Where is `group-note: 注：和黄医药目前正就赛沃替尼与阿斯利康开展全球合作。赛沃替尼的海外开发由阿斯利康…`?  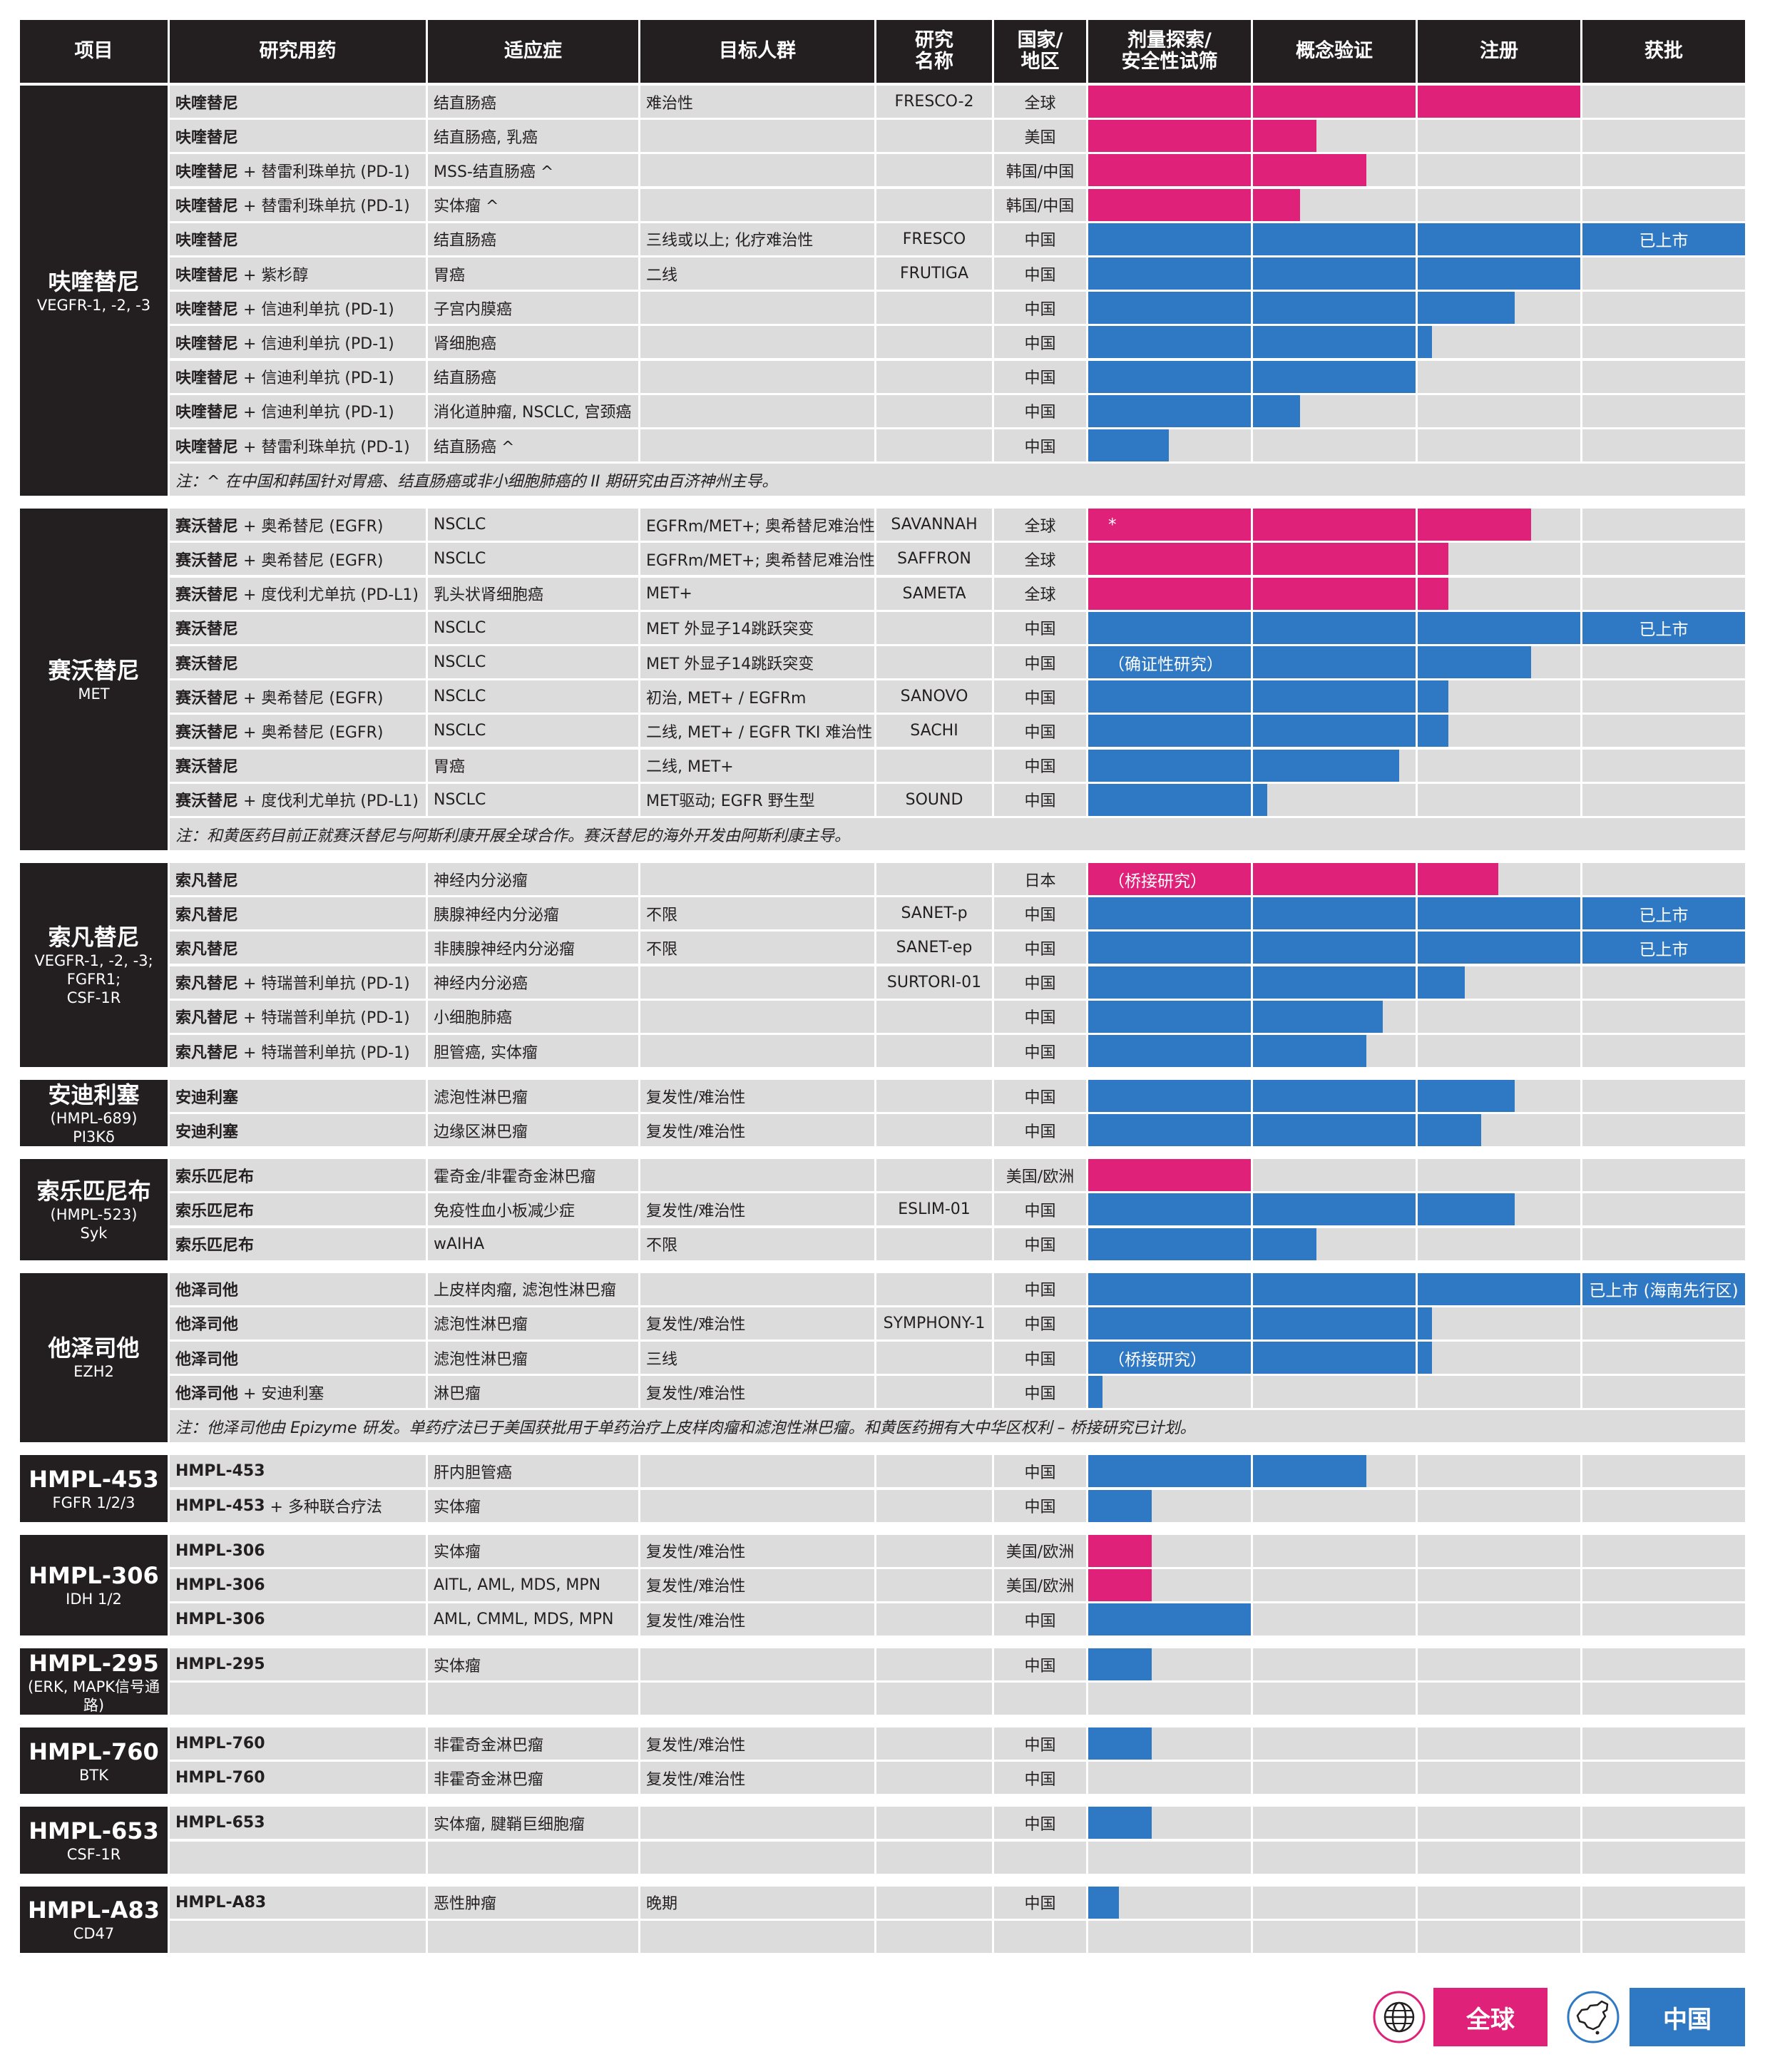 group-note: 注：和黄医药目前正就赛沃替尼与阿斯利康开展全球合作。赛沃替尼的海外开发由阿斯利康… is located at coordinates (958, 834).